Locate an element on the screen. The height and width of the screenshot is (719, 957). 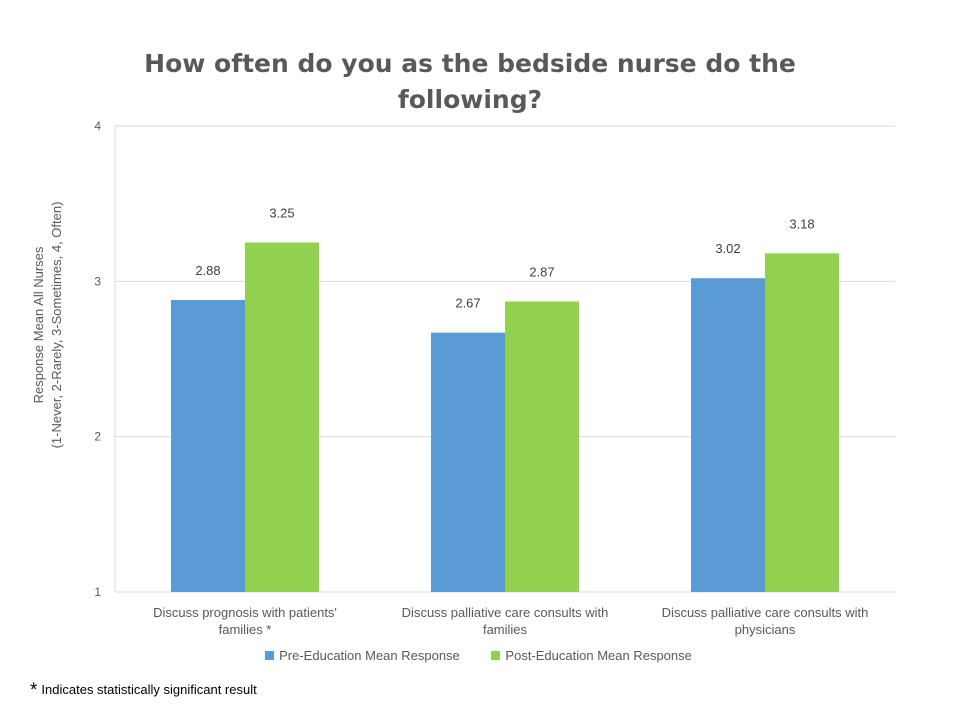
y-tick-label: 2 is located at coordinates (97, 437).